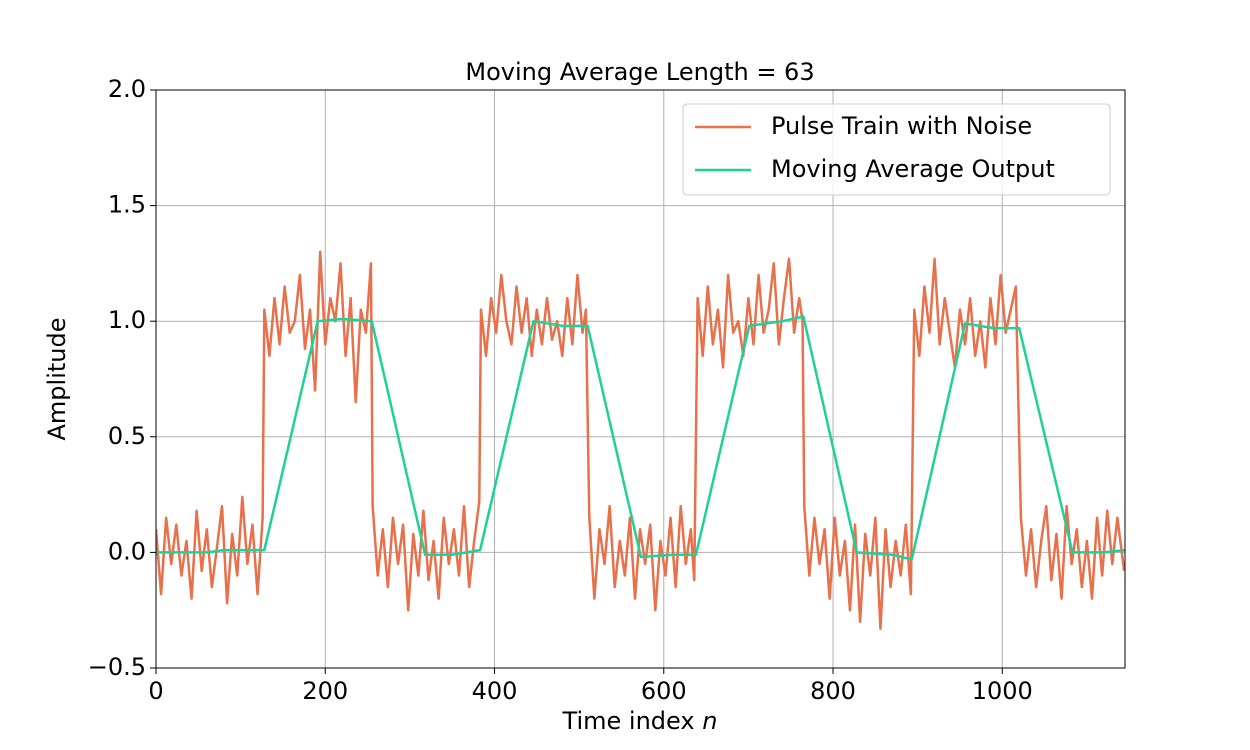 This screenshot has width=1250, height=750. What do you see at coordinates (896, 149) in the screenshot?
I see `legend-box` at bounding box center [896, 149].